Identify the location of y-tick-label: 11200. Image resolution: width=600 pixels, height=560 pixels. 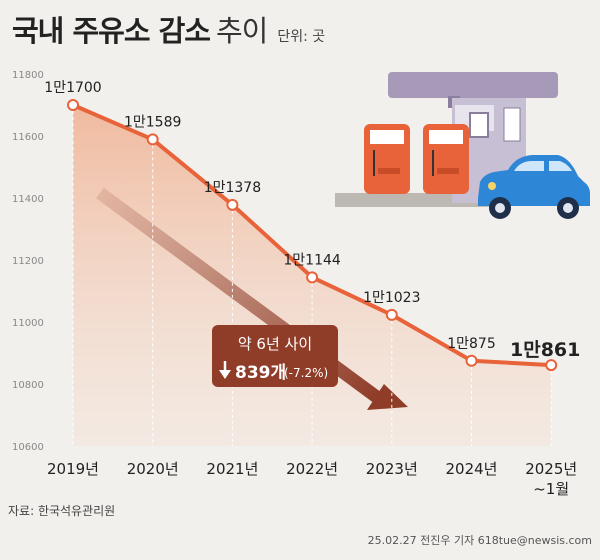
(28, 261).